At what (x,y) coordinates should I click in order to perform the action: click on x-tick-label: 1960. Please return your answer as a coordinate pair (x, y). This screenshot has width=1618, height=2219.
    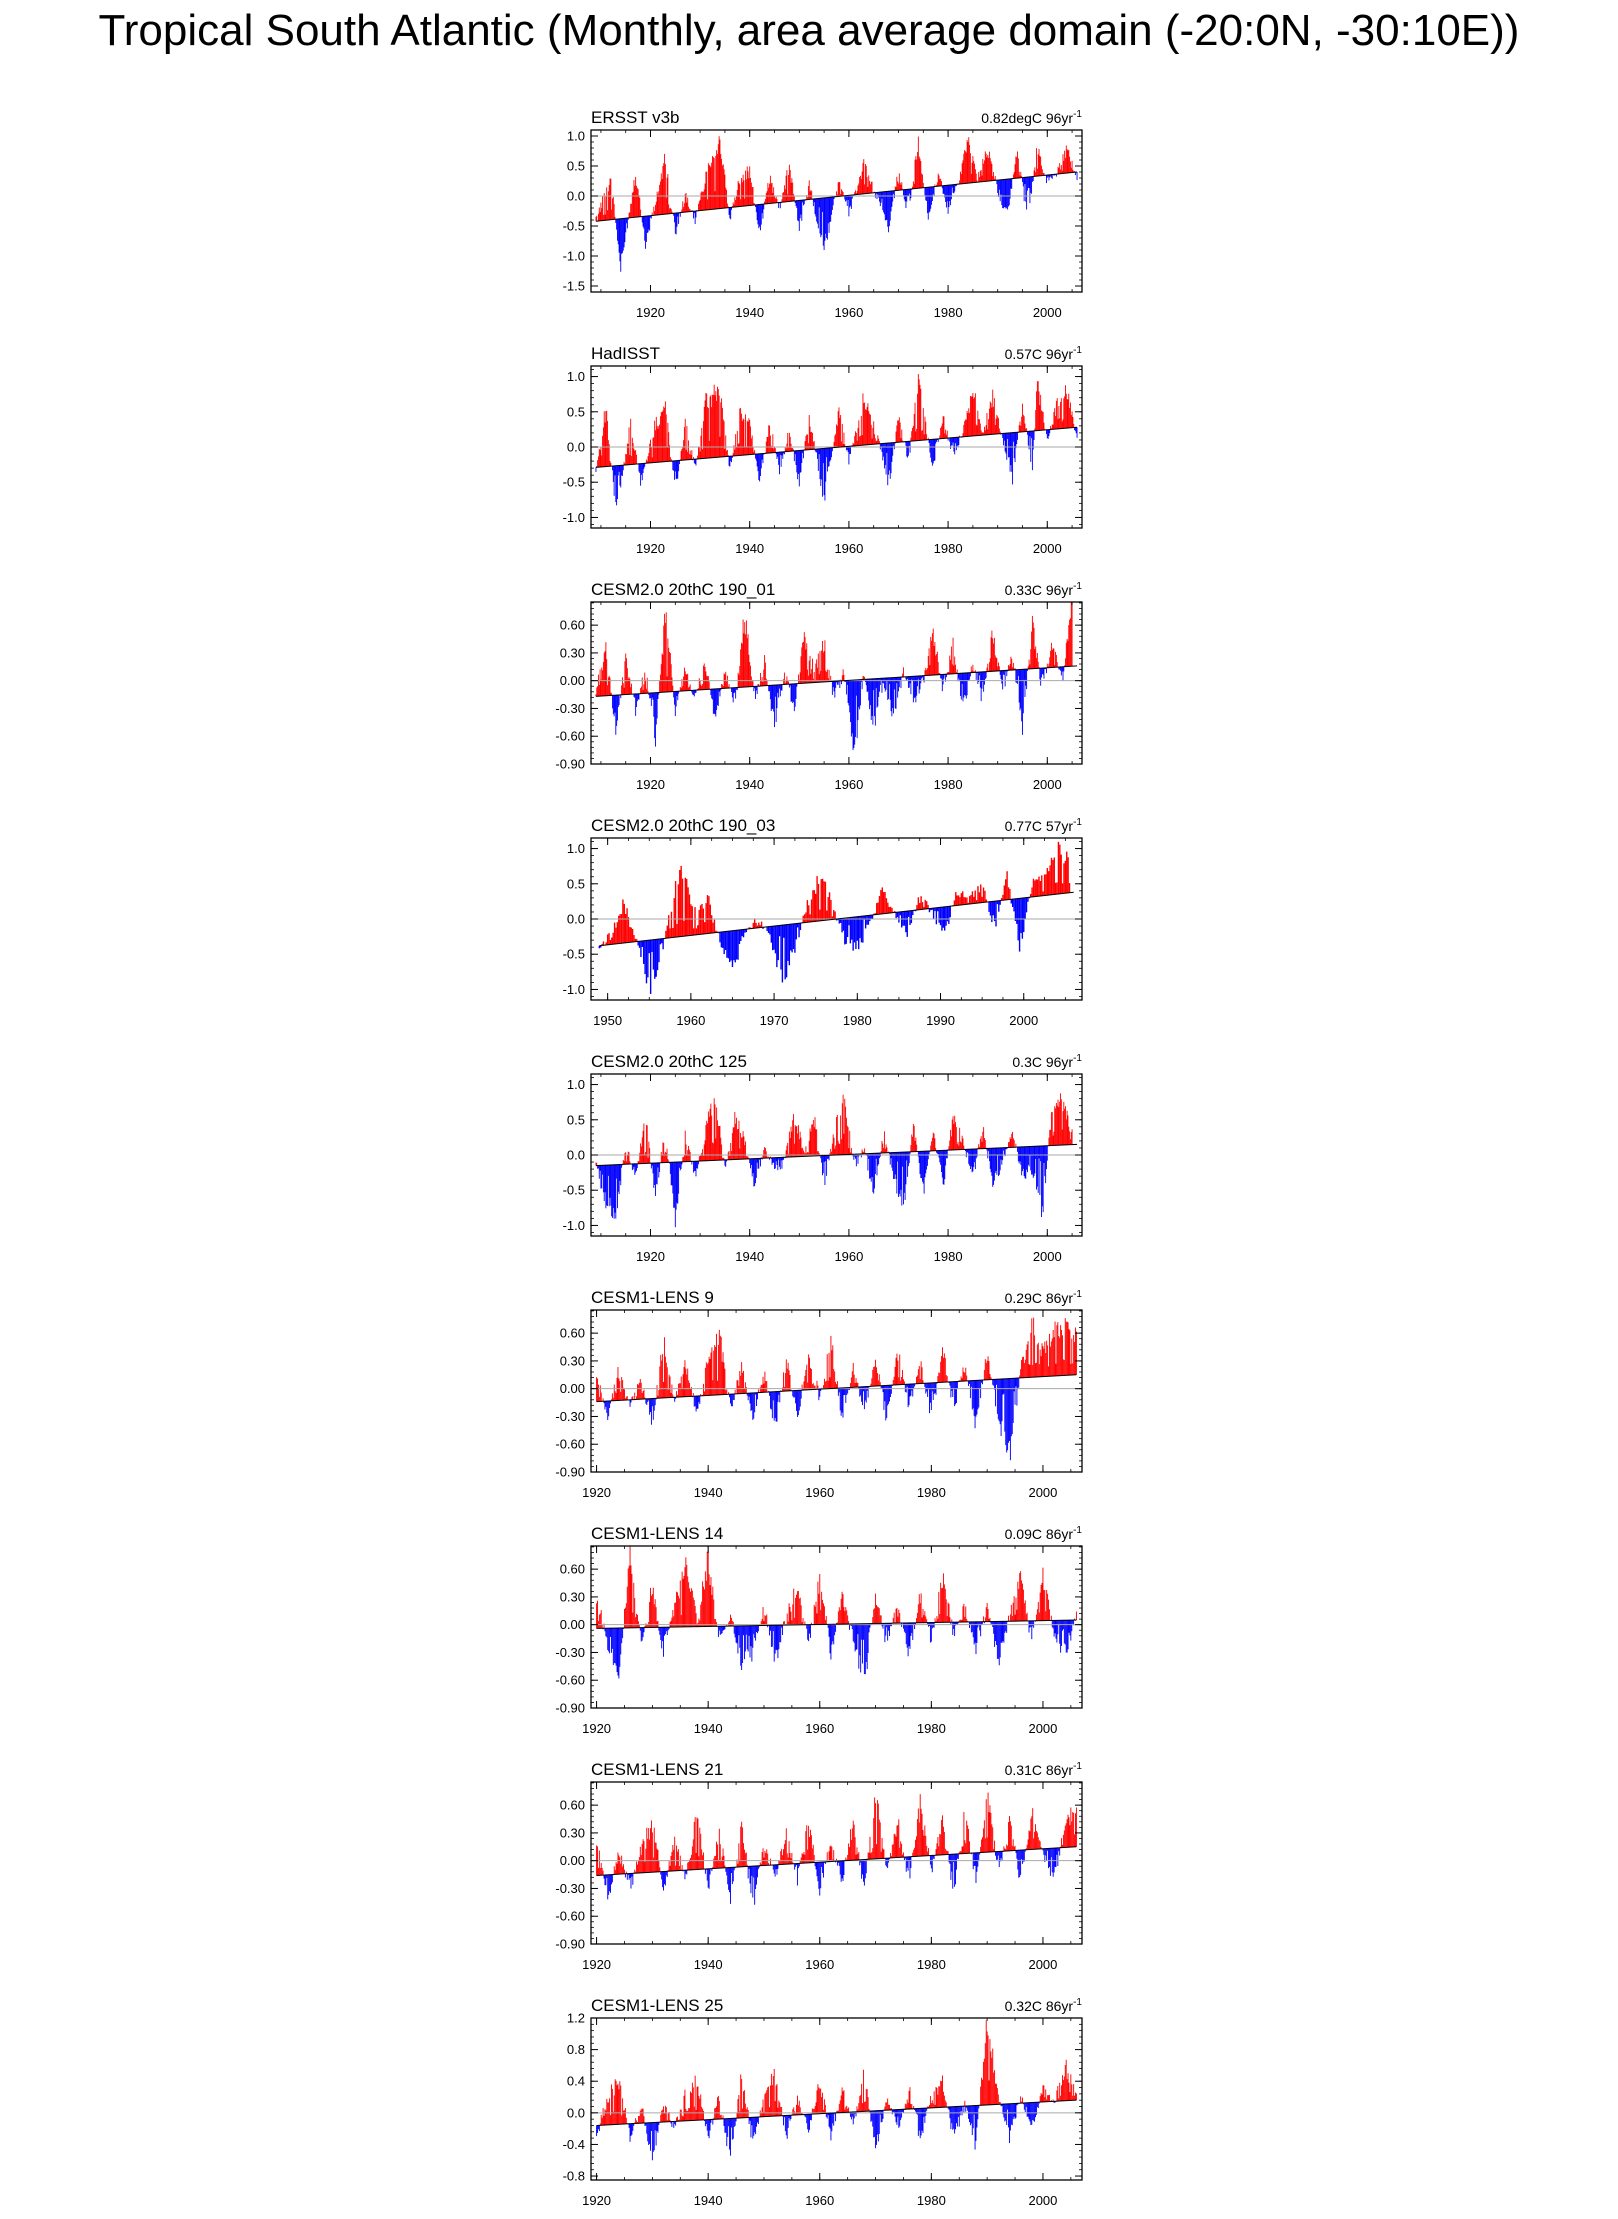
    Looking at the image, I should click on (819, 1728).